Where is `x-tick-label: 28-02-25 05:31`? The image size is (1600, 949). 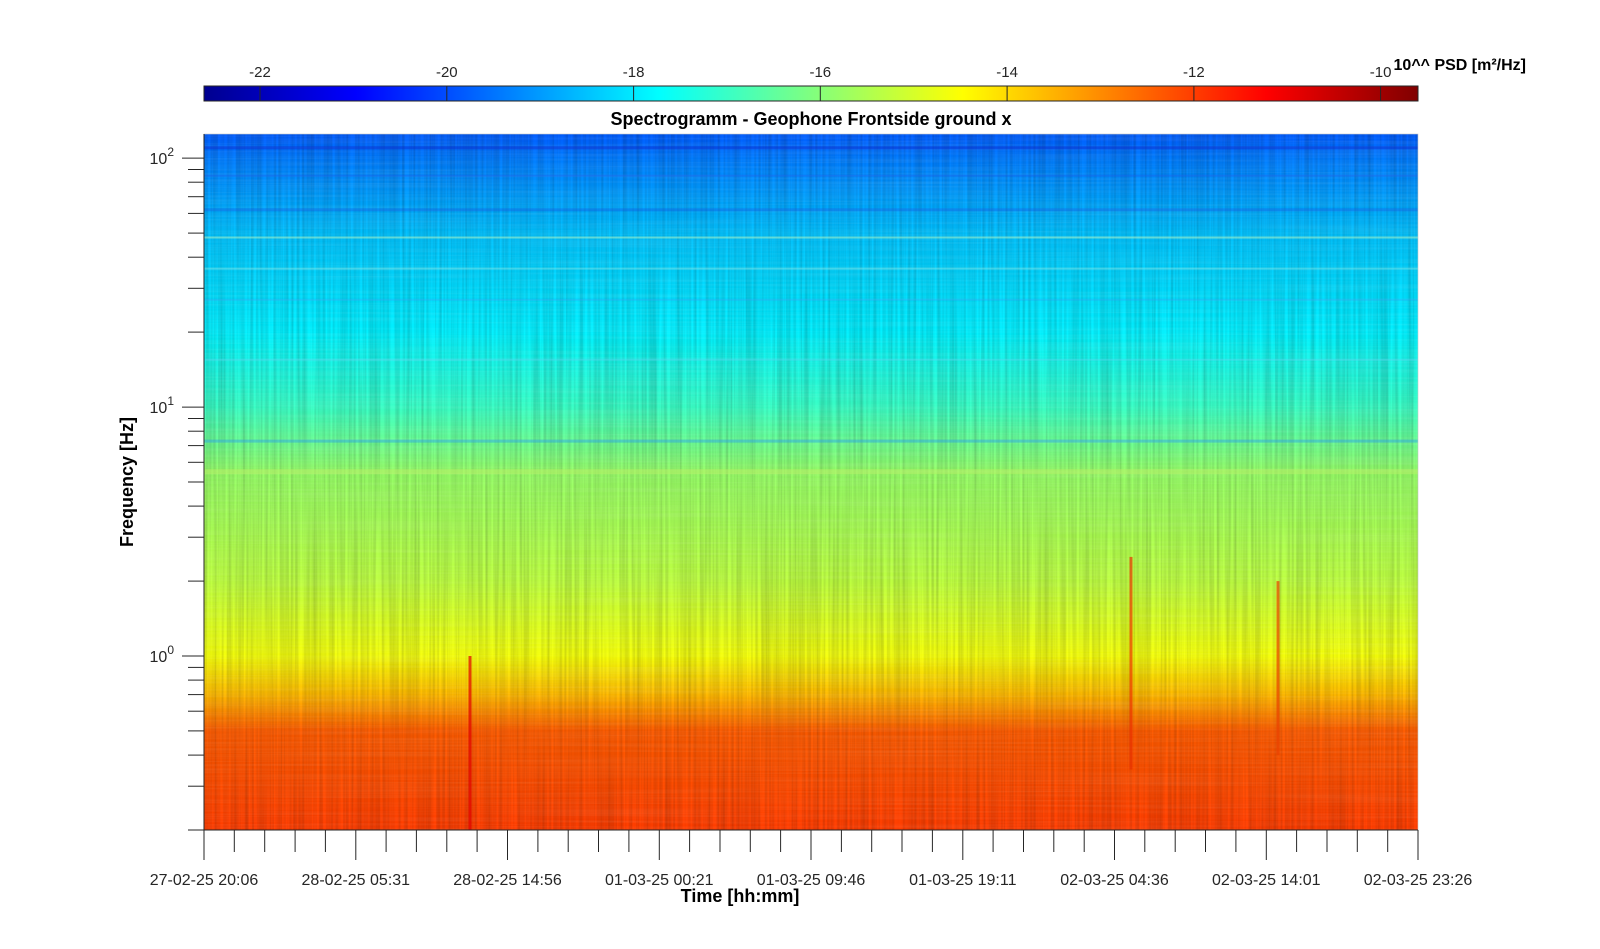
x-tick-label: 28-02-25 05:31 is located at coordinates (356, 880).